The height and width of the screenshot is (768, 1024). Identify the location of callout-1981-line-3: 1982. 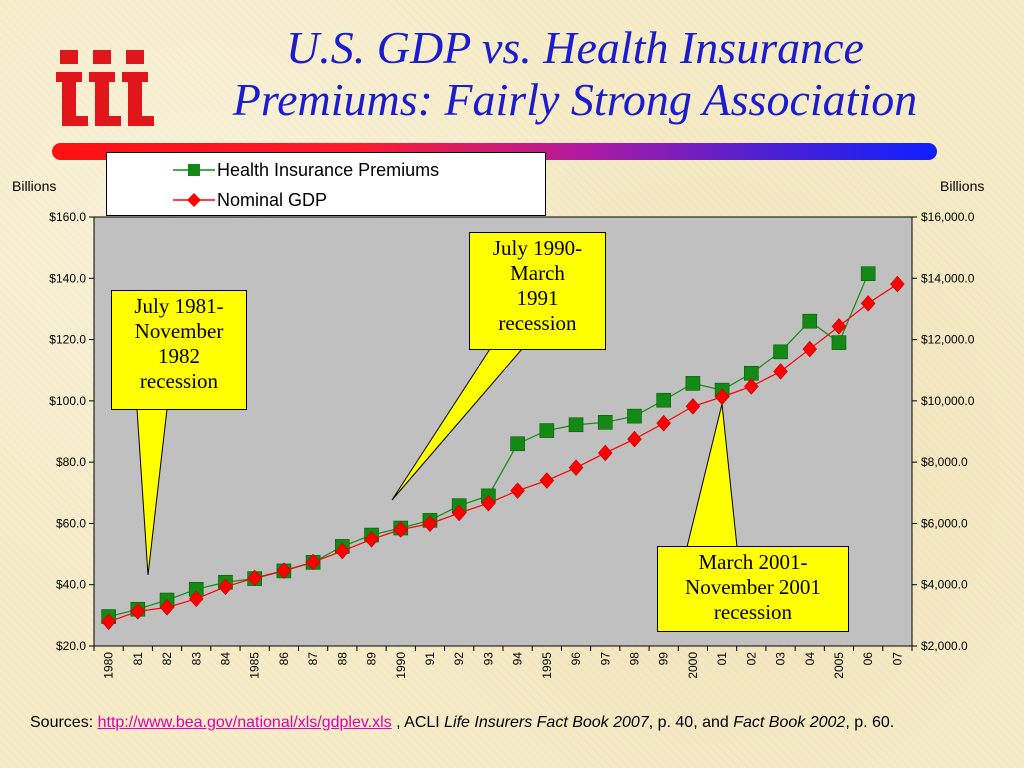
(179, 356).